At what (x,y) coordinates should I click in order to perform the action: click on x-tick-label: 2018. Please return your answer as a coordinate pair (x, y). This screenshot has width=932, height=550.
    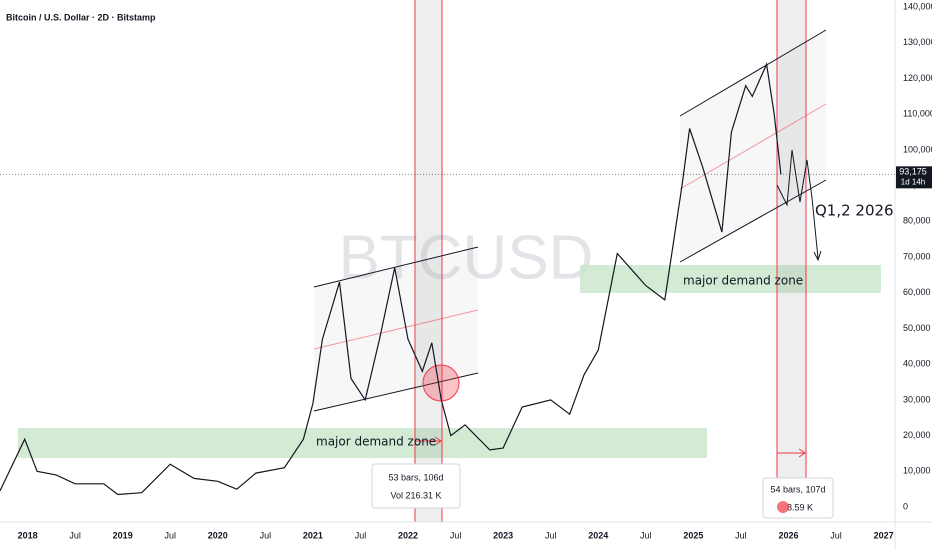
    Looking at the image, I should click on (28, 535).